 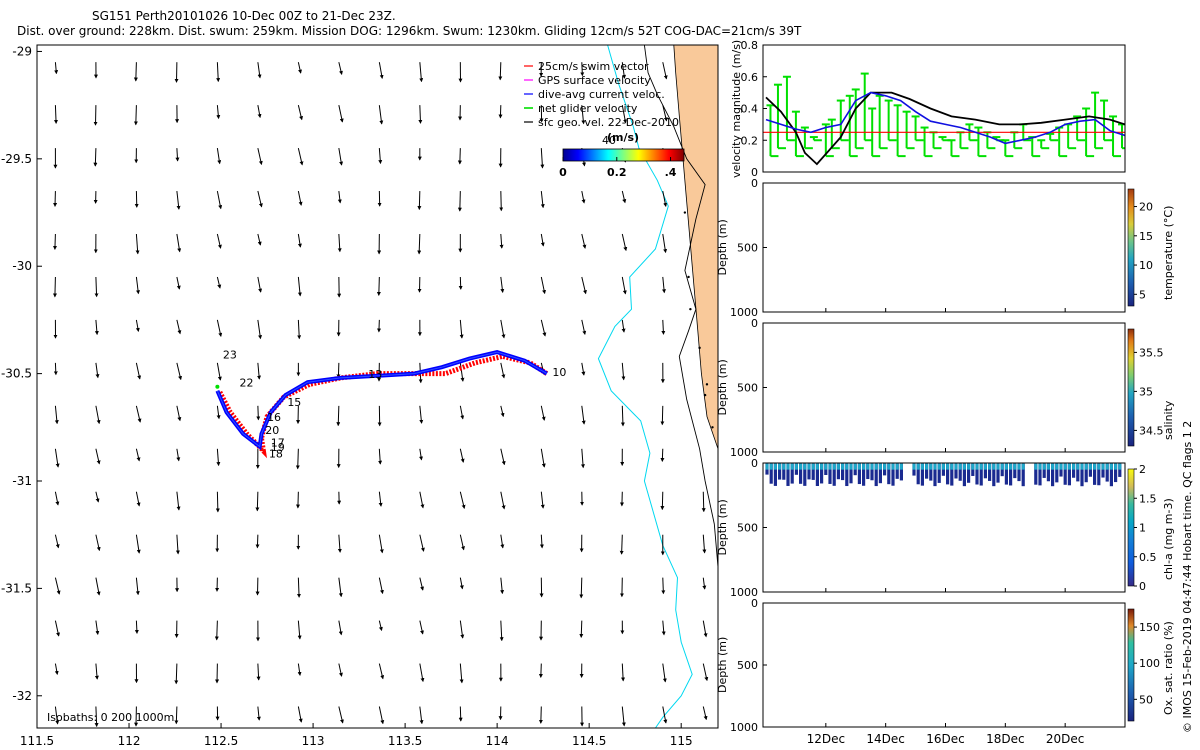 I want to click on map-y-tick-label: -32, so click(x=22, y=696).